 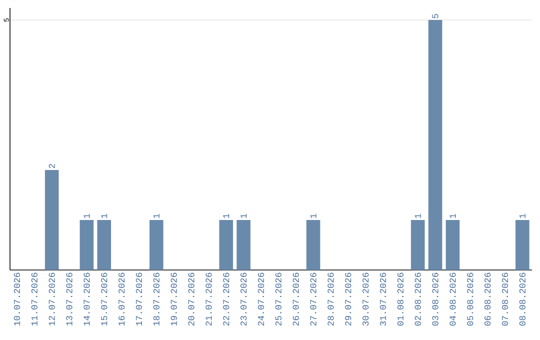 What do you see at coordinates (400, 299) in the screenshot?
I see `x-tick-label: 01.08.2026` at bounding box center [400, 299].